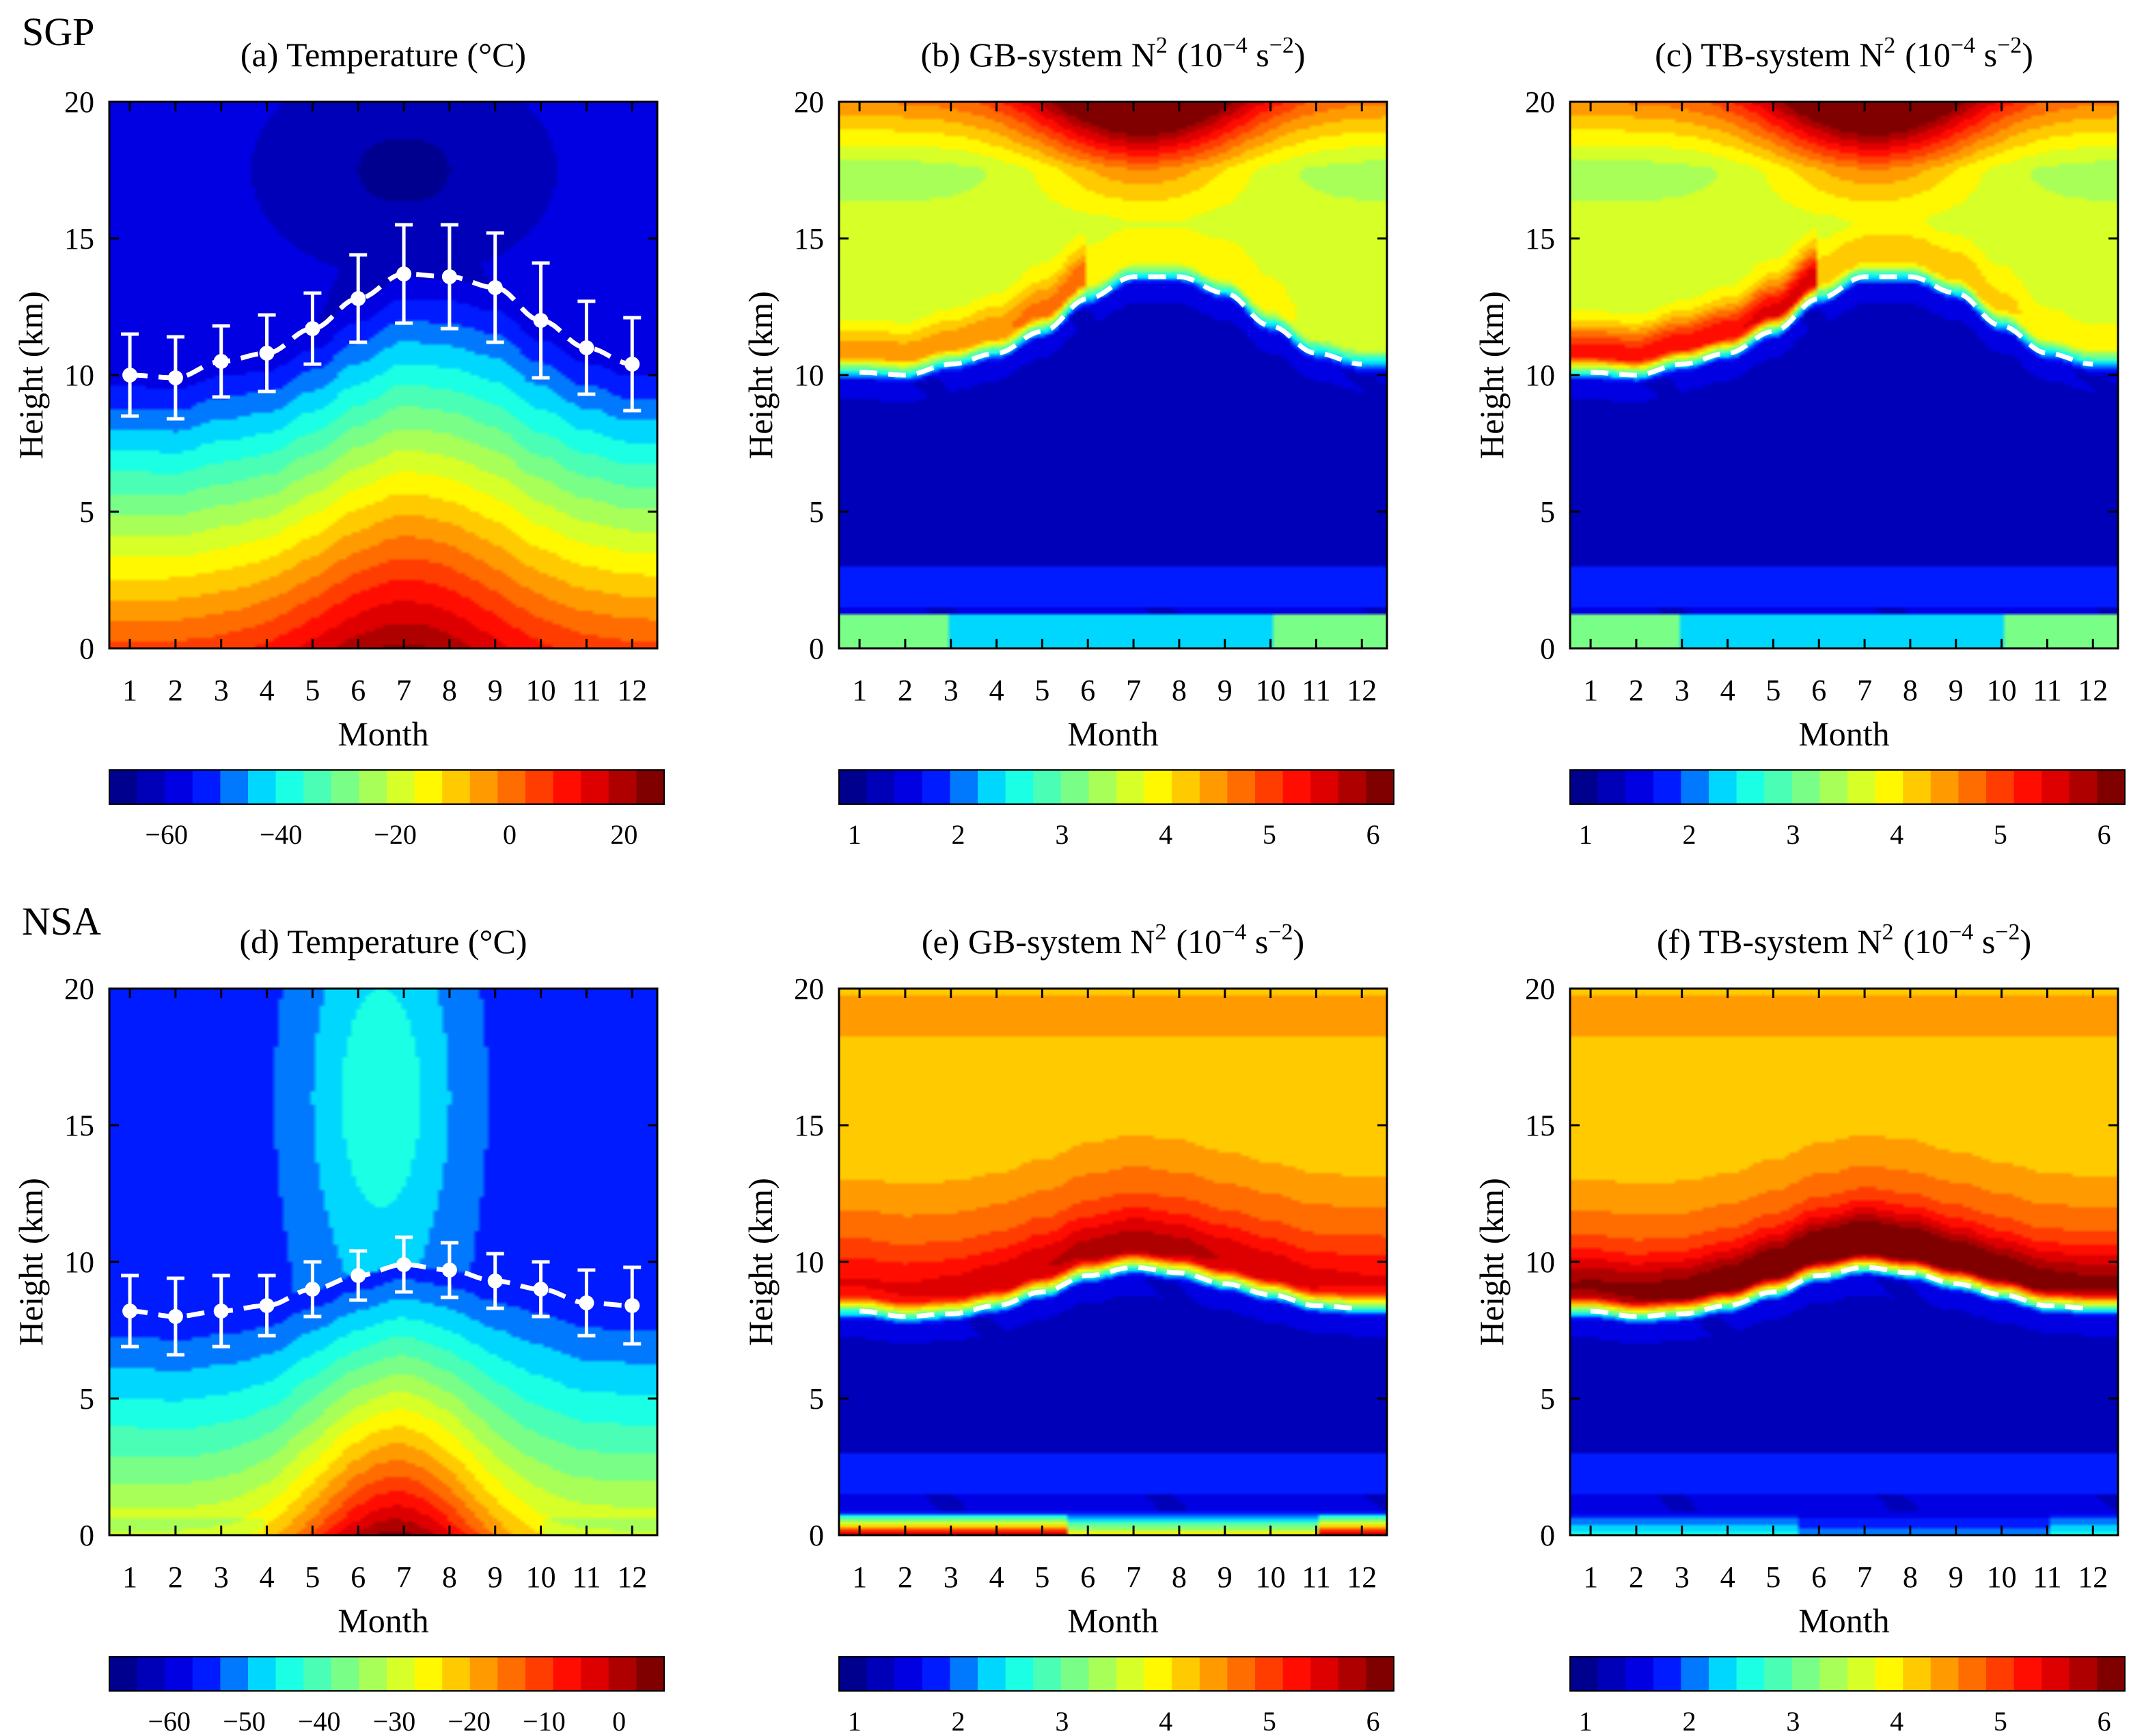 The width and height of the screenshot is (2131, 1736). What do you see at coordinates (2008, 932) in the screenshot?
I see `title-part: −2` at bounding box center [2008, 932].